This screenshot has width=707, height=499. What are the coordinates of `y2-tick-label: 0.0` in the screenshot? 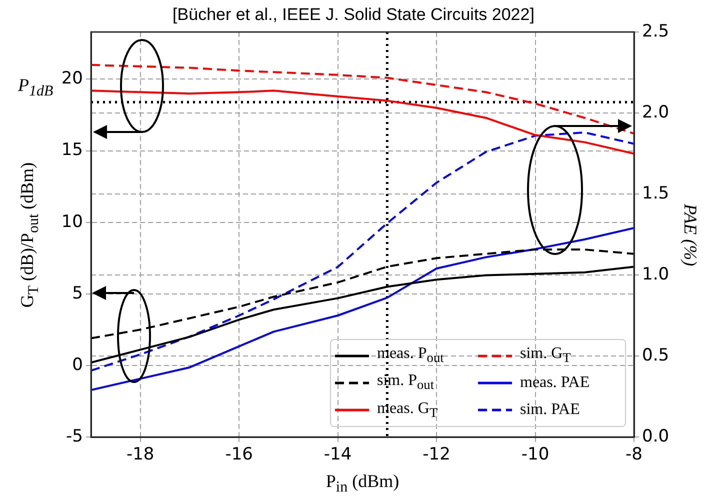 It's located at (656, 436).